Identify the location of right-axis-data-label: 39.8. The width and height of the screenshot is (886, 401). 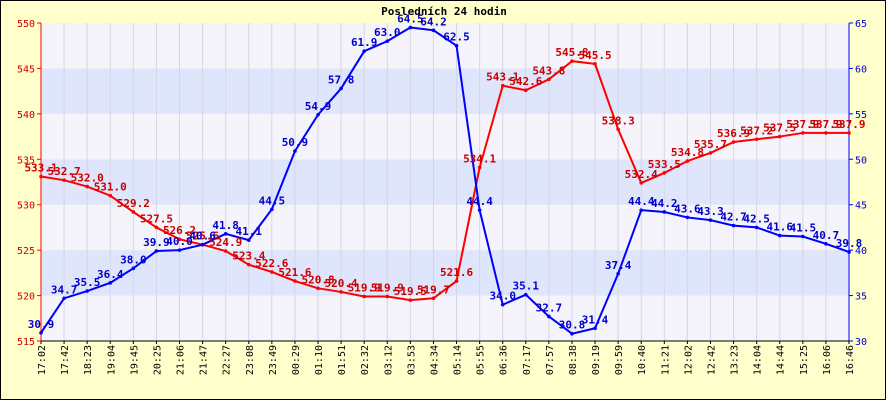
(849, 243).